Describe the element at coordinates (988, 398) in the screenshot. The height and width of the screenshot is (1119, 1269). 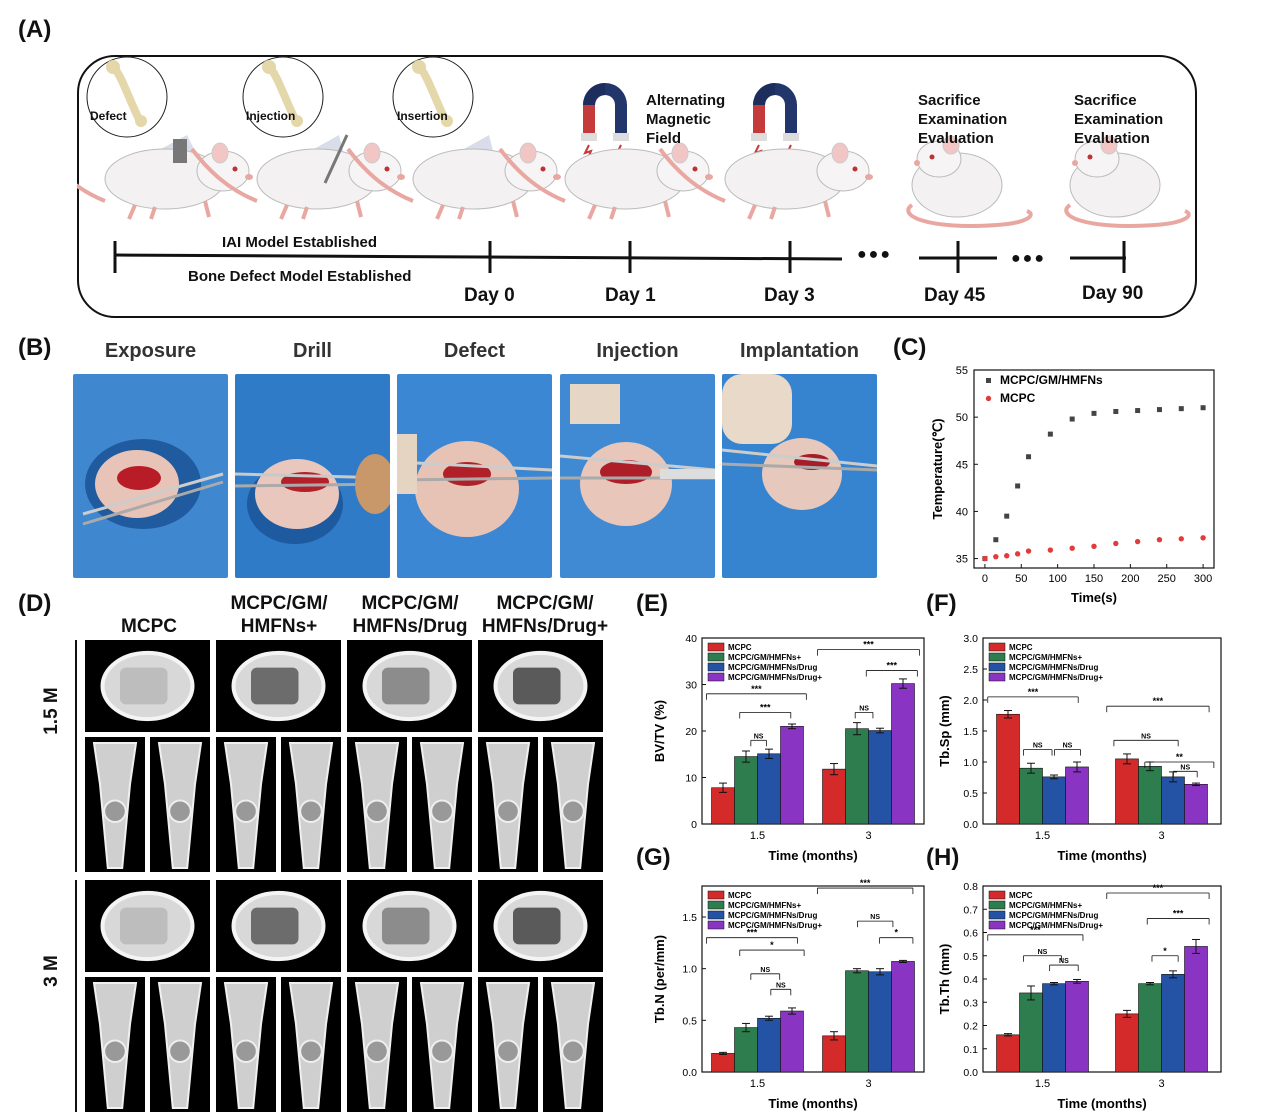
I see `legend-marker` at that location.